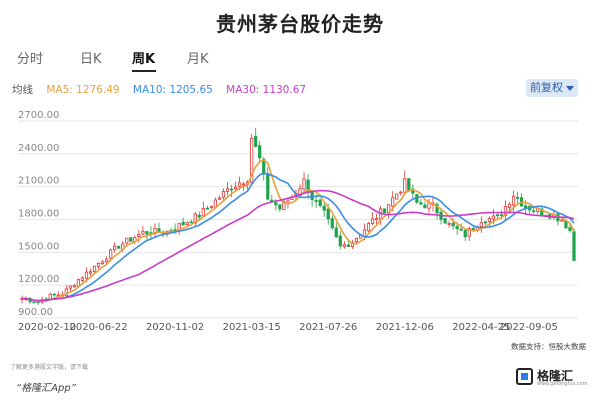 The width and height of the screenshot is (600, 401). Describe the element at coordinates (405, 327) in the screenshot. I see `x-tick-label: 2021-12-06` at that location.